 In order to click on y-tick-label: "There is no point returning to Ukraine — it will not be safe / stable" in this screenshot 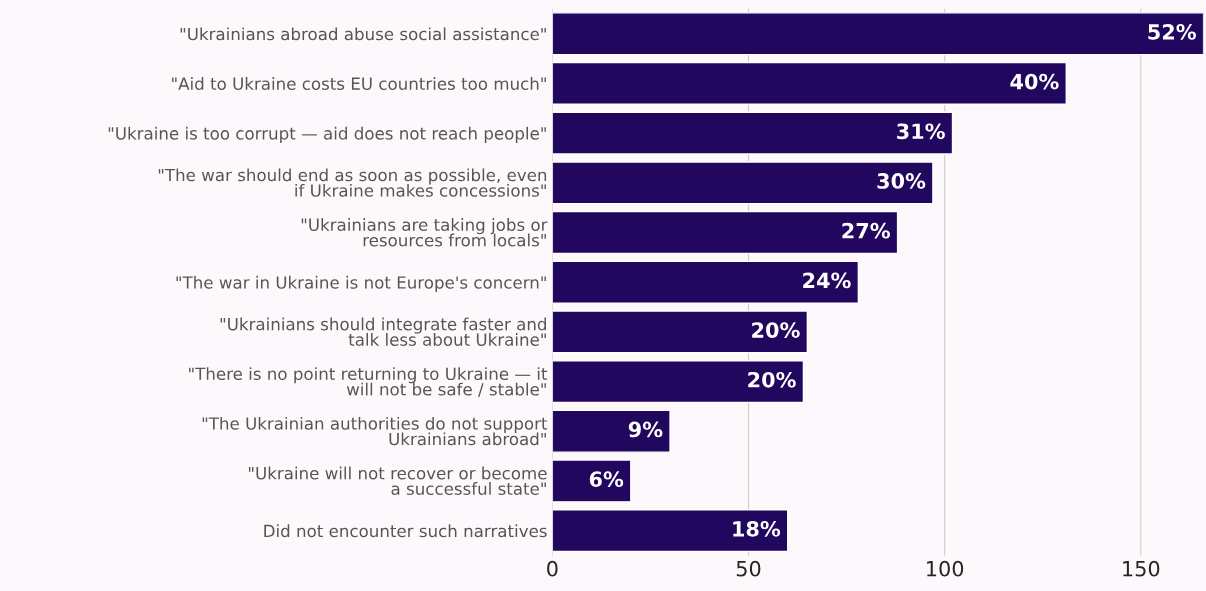, I will do `click(368, 382)`.